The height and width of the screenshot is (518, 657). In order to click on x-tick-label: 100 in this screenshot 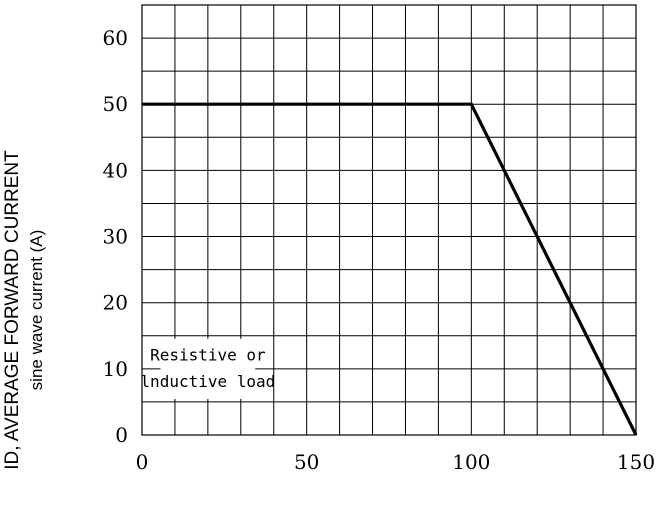, I will do `click(471, 462)`.